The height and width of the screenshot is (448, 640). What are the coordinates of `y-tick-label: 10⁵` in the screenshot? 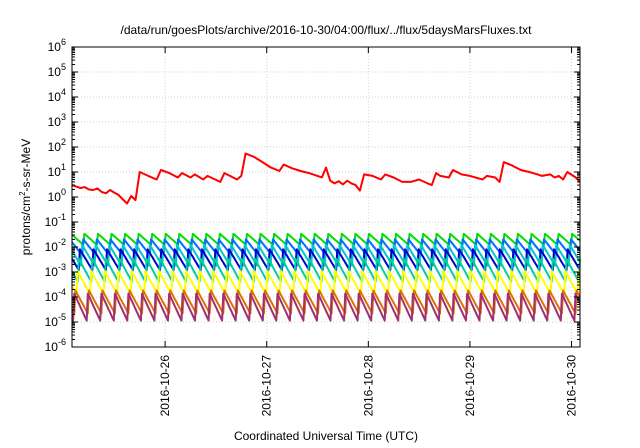 It's located at (57, 70).